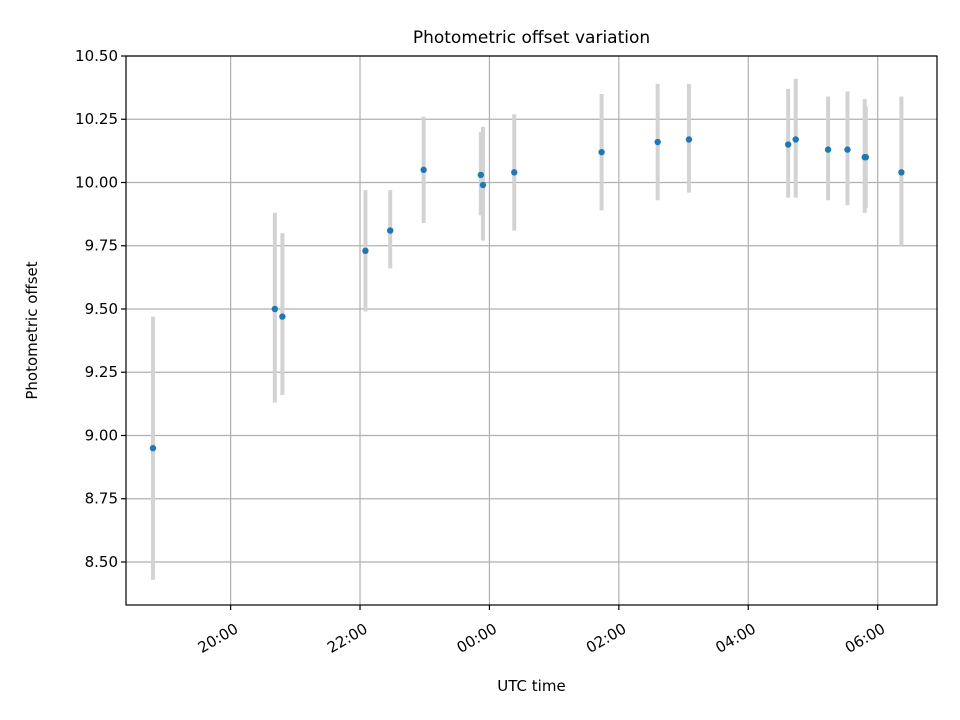 The width and height of the screenshot is (960, 720). Describe the element at coordinates (96, 56) in the screenshot. I see `y-tick-label: 10.50` at that location.